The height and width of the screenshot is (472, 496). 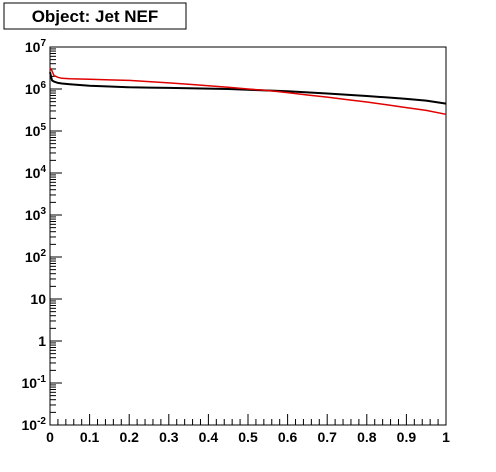 What do you see at coordinates (446, 437) in the screenshot?
I see `x-tick-label: 1` at bounding box center [446, 437].